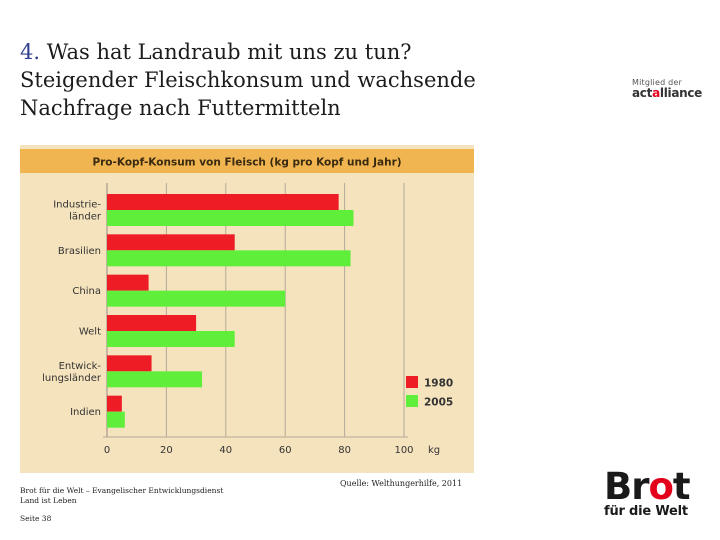  I want to click on title-line-1: 4. Was hat Landraub mit uns zu tun?, so click(320, 52).